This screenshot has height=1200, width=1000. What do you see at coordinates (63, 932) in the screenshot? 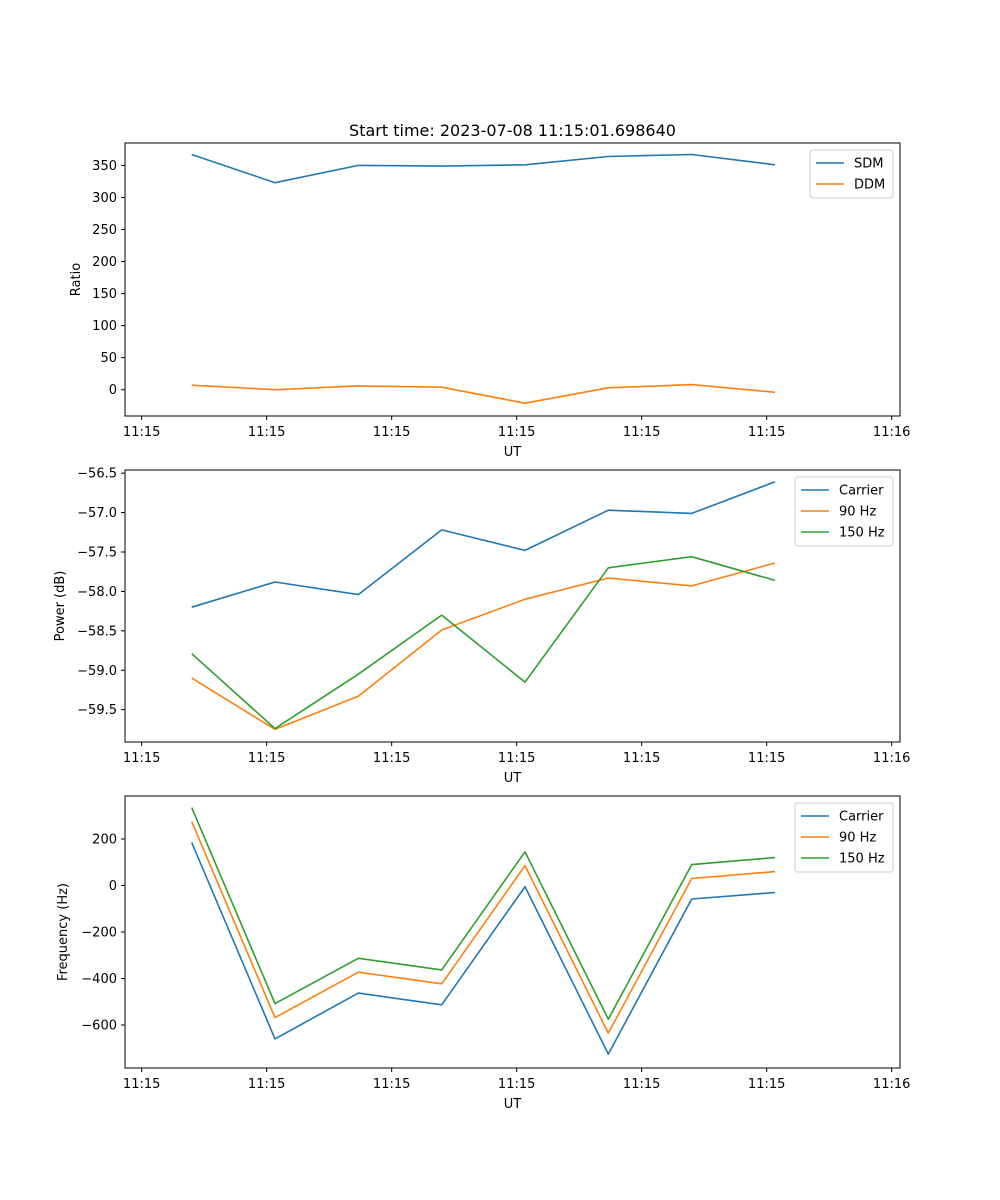
I see `y-axis-label: Frequency (Hz)` at bounding box center [63, 932].